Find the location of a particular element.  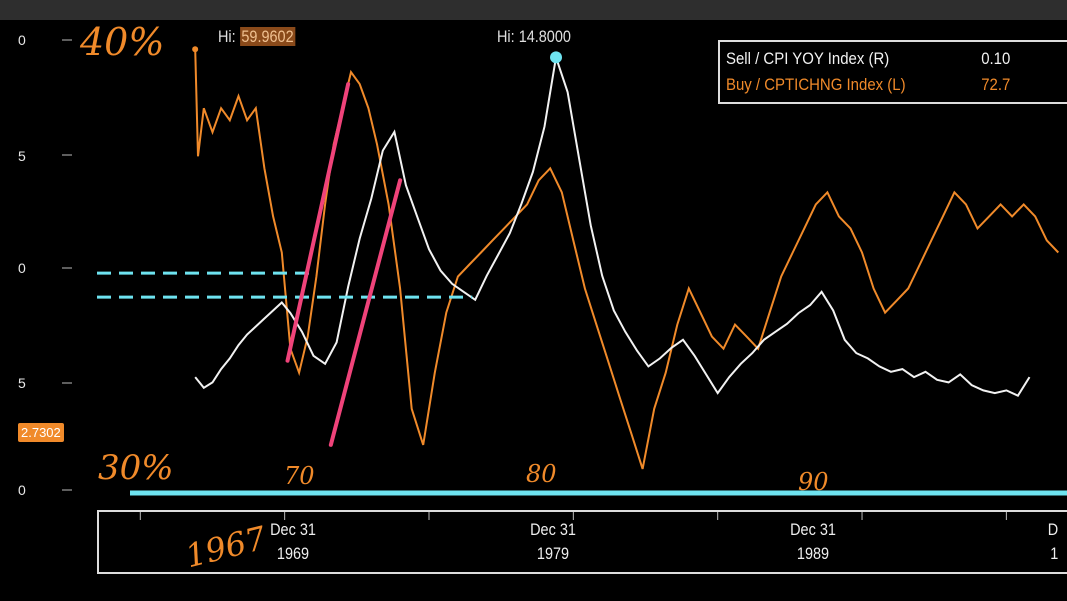

annotation-mark: 70 is located at coordinates (299, 476).